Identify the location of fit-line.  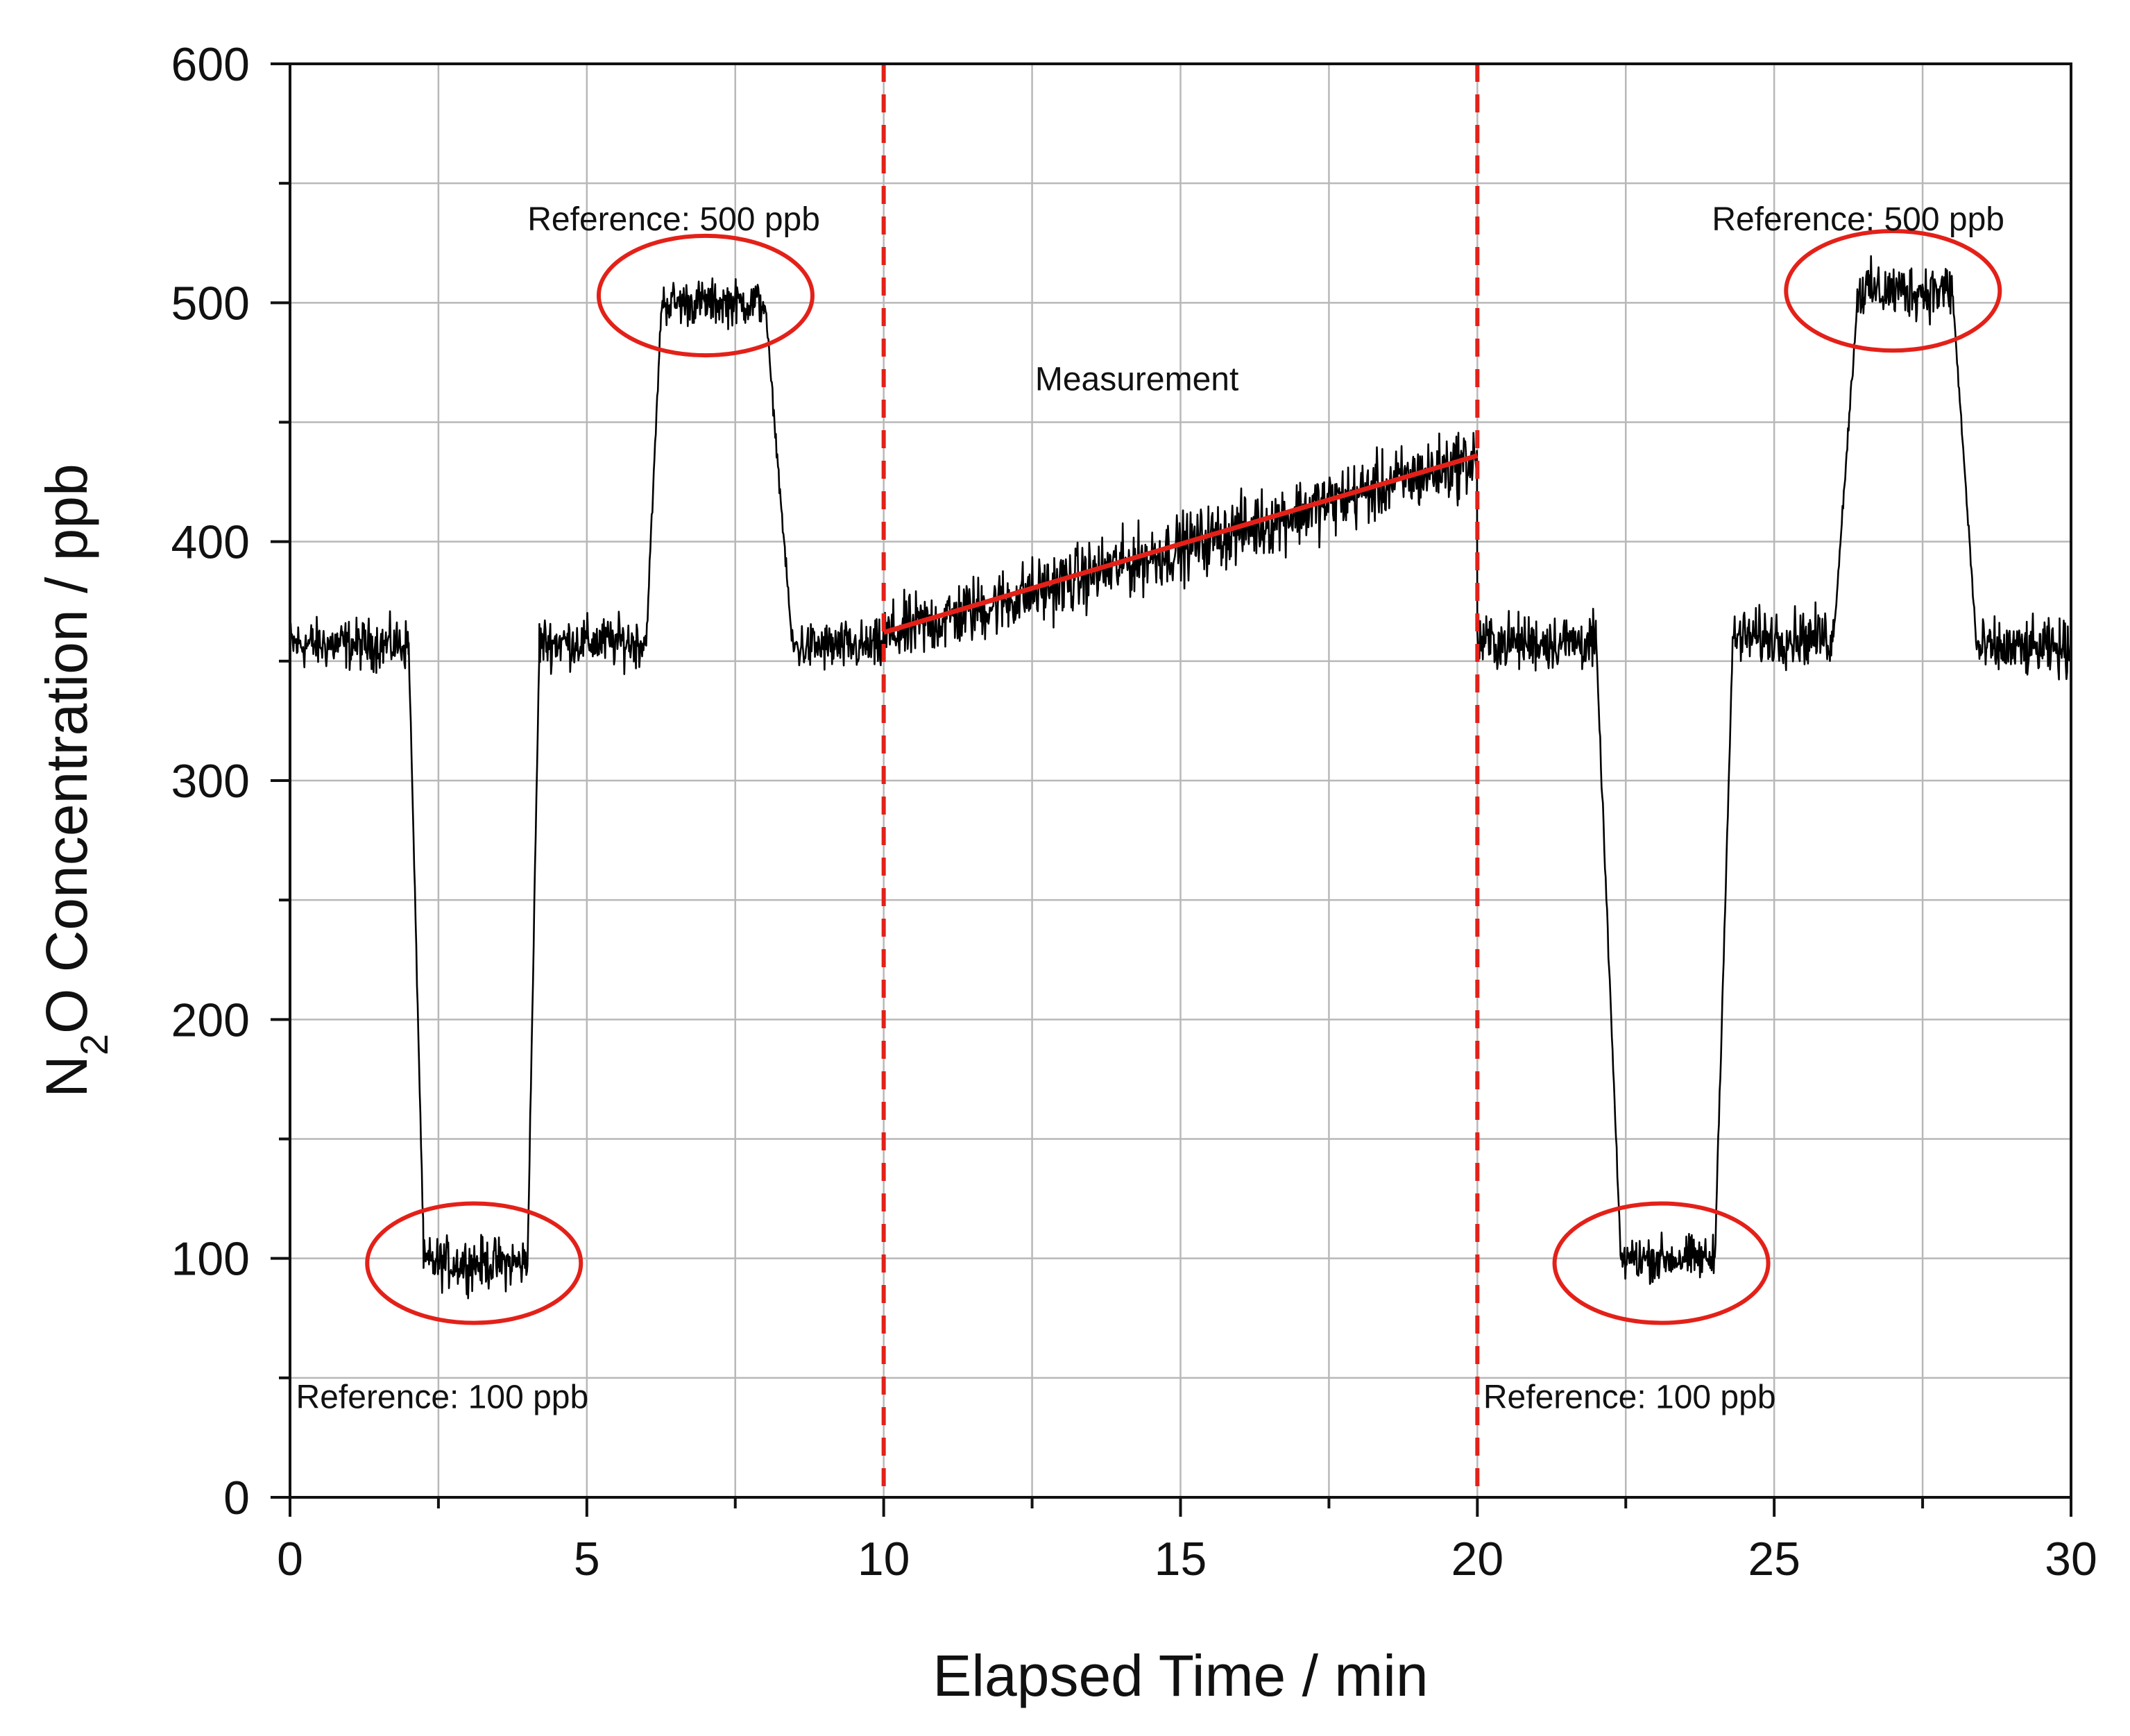
(1181, 544).